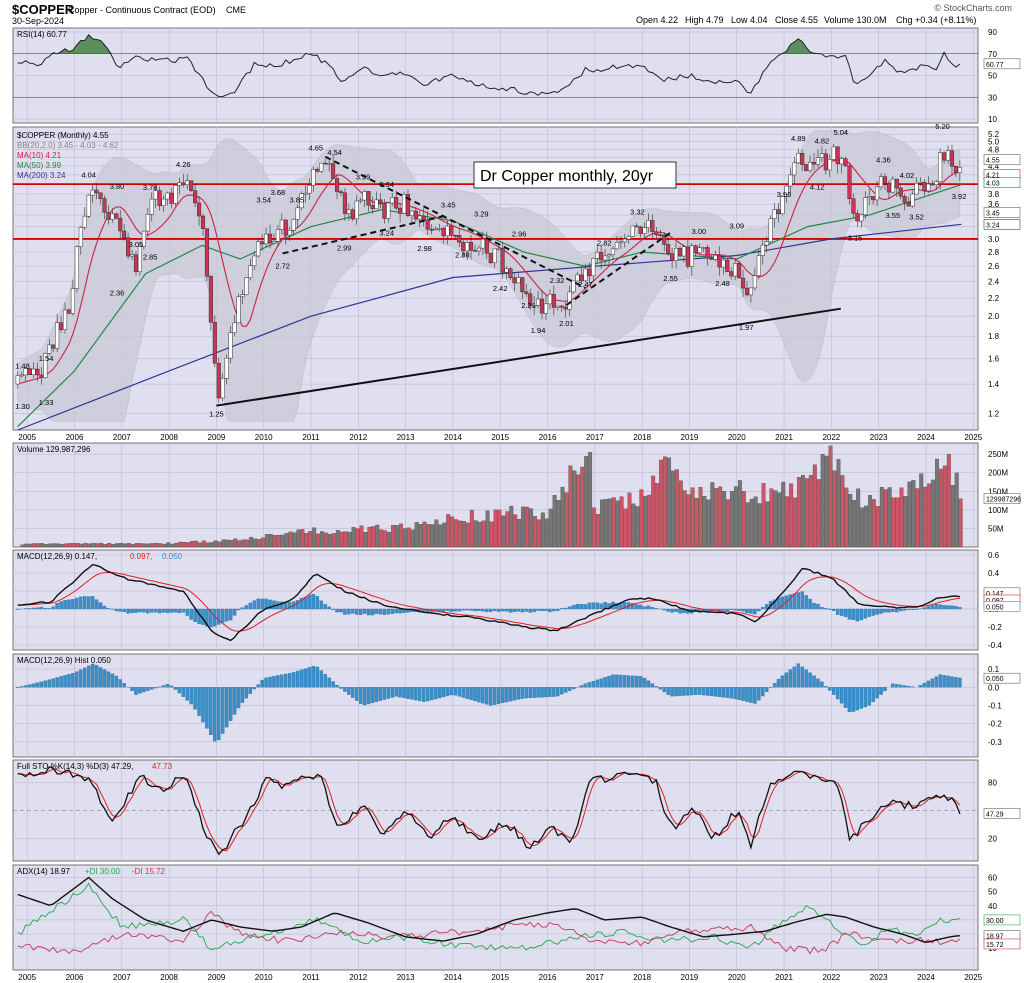 The height and width of the screenshot is (983, 1024). I want to click on macd-signal-legend: 0.097,, so click(141, 556).